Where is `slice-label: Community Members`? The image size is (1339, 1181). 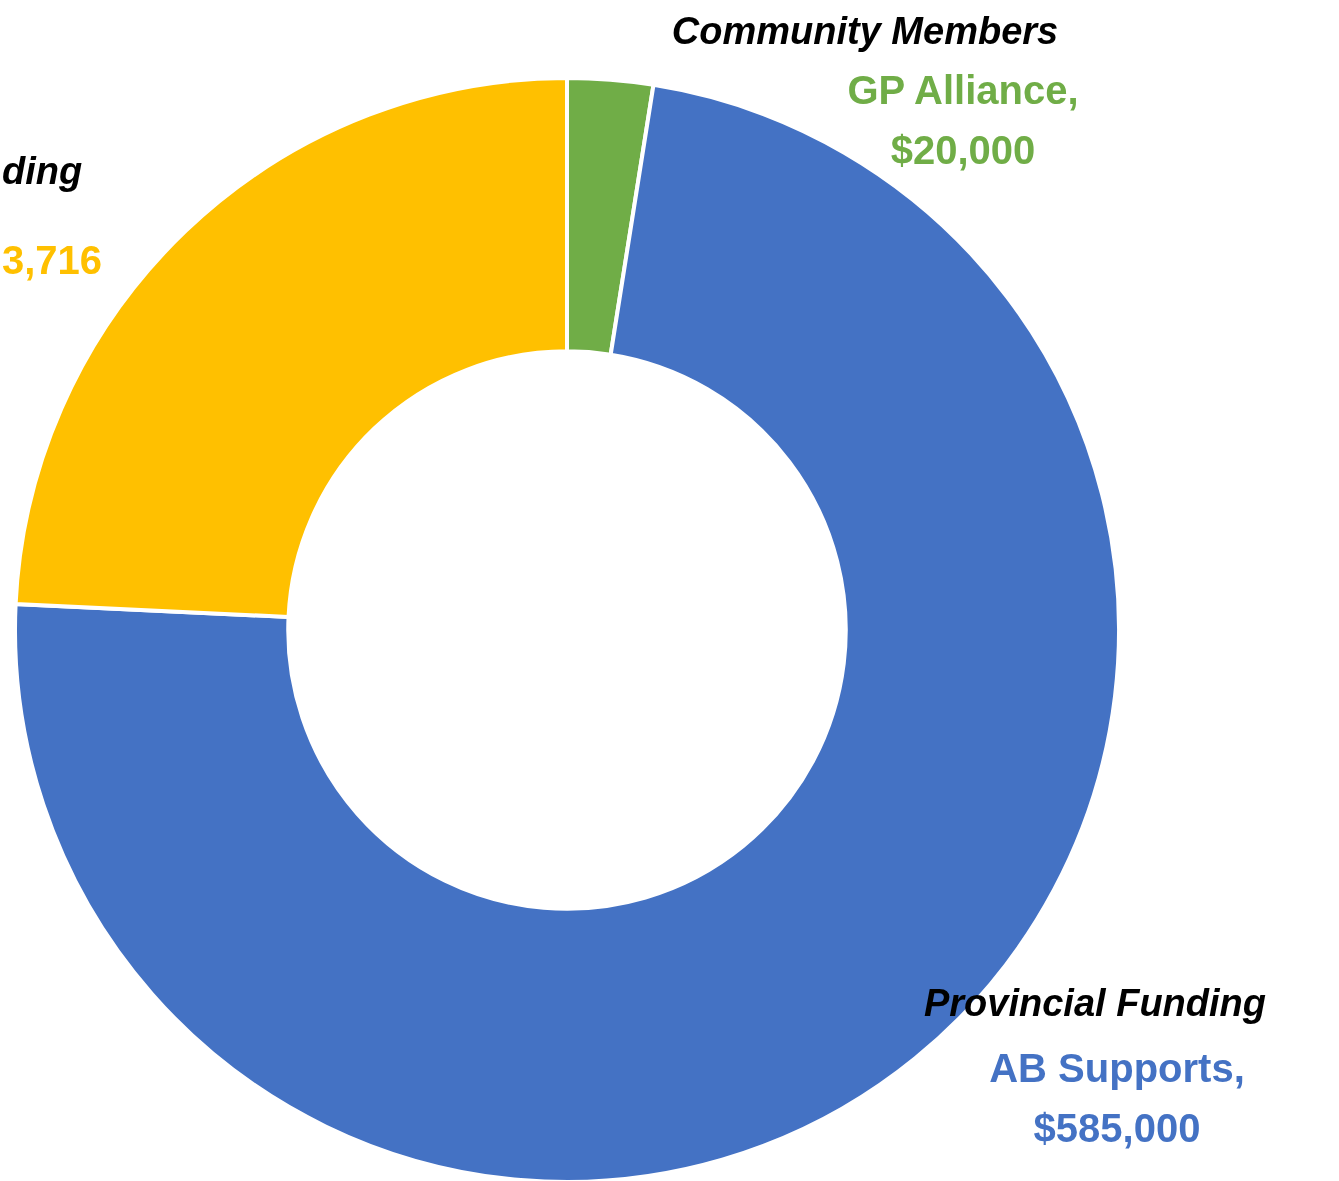
slice-label: Community Members is located at coordinates (865, 31).